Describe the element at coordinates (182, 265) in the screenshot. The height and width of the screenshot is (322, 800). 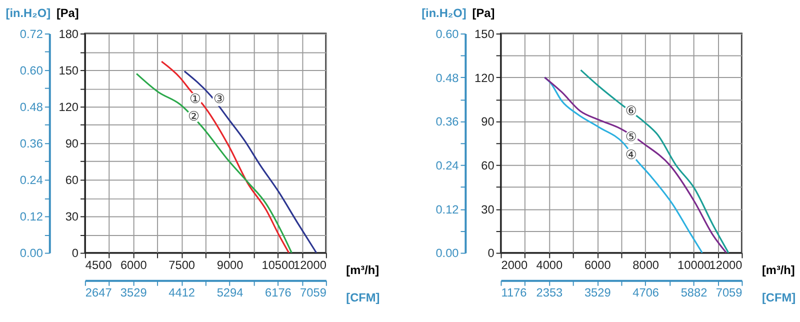
I see `x-tick-label: 7500` at that location.